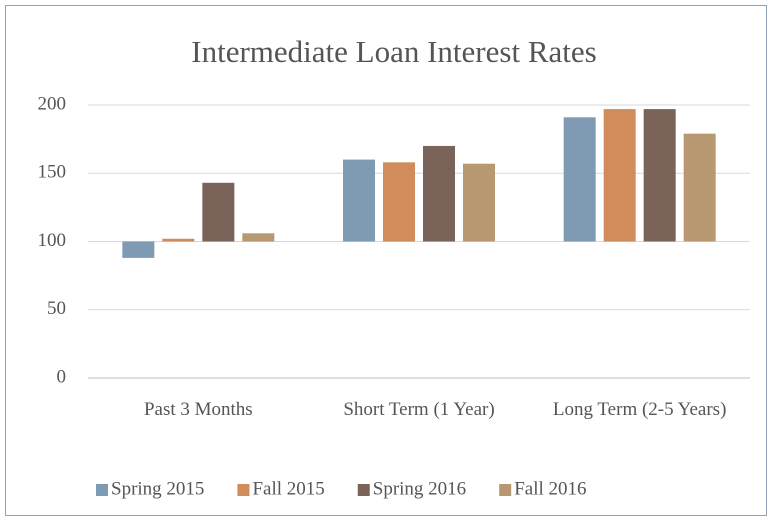 Image resolution: width=772 pixels, height=521 pixels. What do you see at coordinates (52, 240) in the screenshot?
I see `y-tick-label: 100` at bounding box center [52, 240].